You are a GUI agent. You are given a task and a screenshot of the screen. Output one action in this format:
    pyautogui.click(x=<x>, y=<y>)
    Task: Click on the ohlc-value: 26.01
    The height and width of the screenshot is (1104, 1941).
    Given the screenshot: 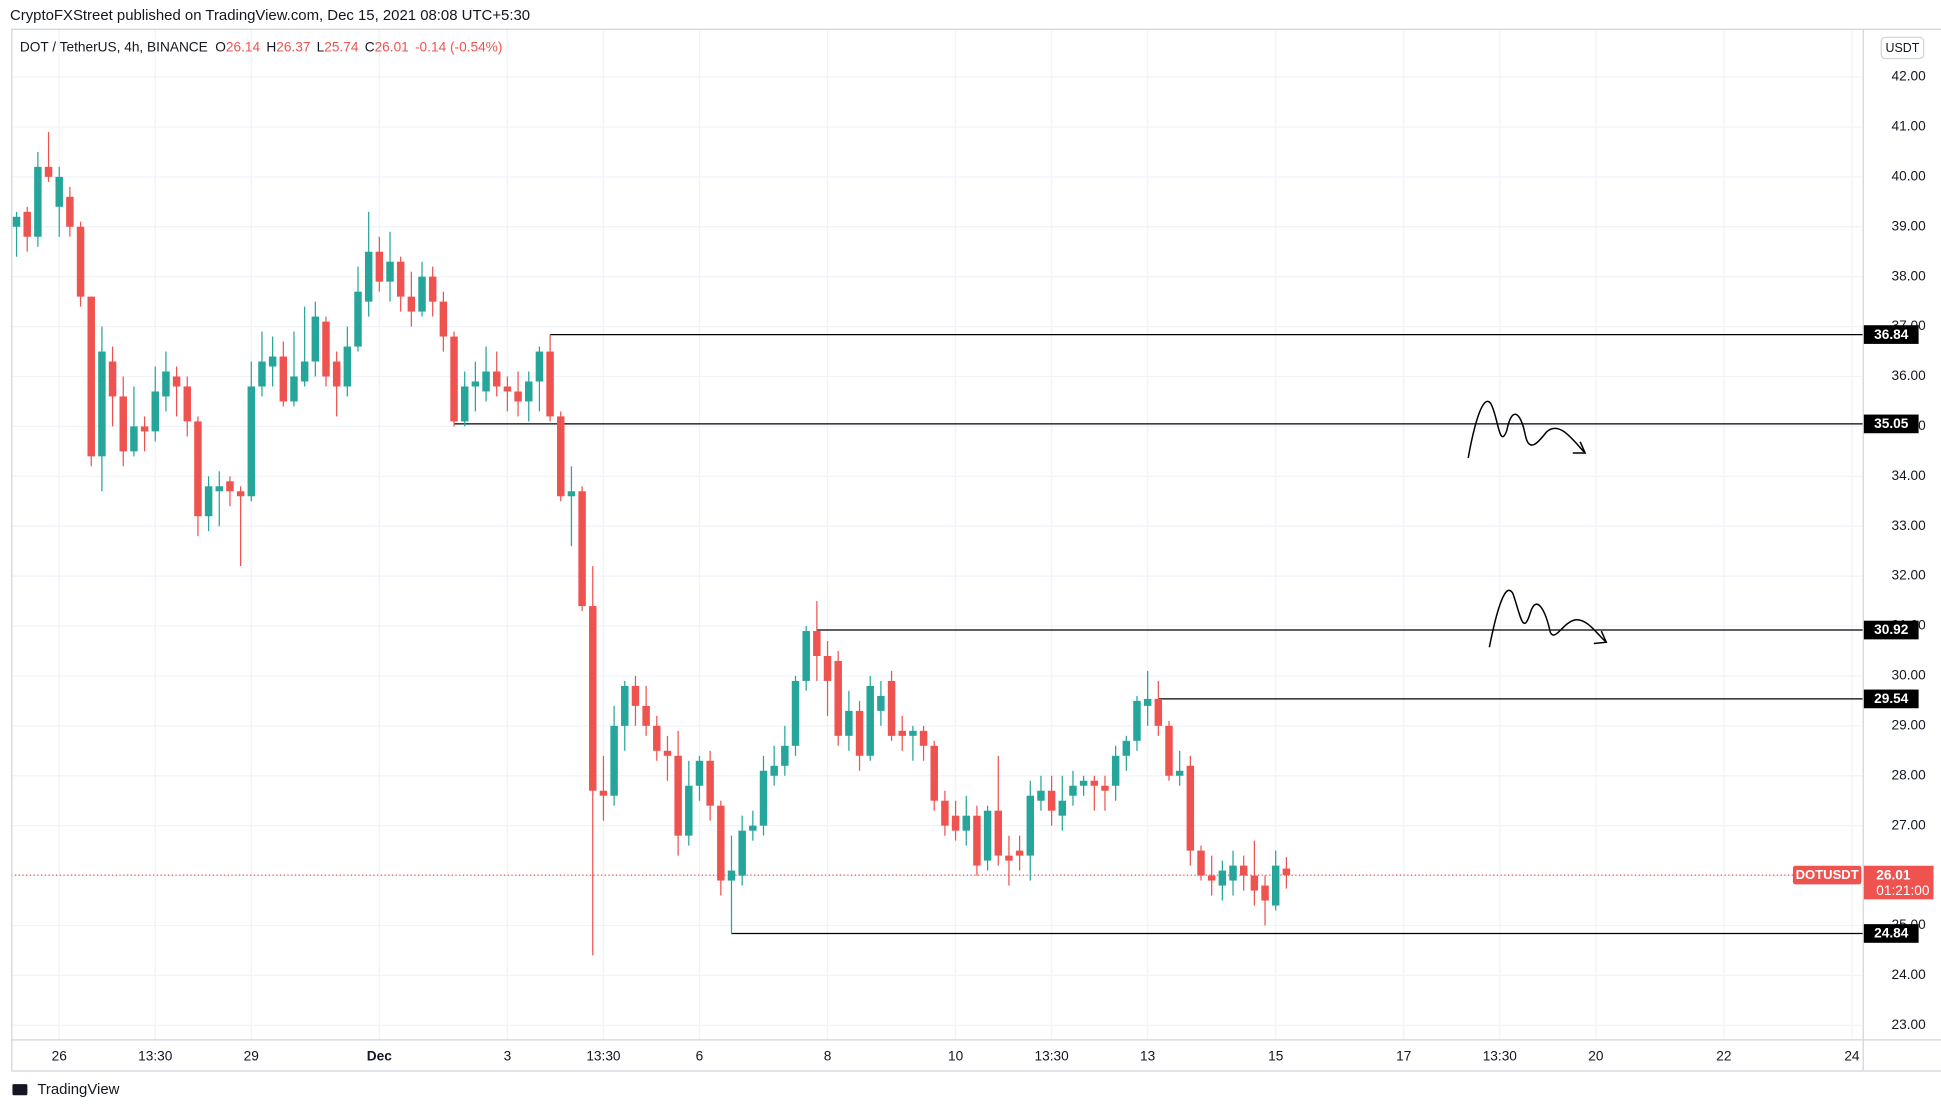 What is the action you would take?
    pyautogui.click(x=392, y=46)
    